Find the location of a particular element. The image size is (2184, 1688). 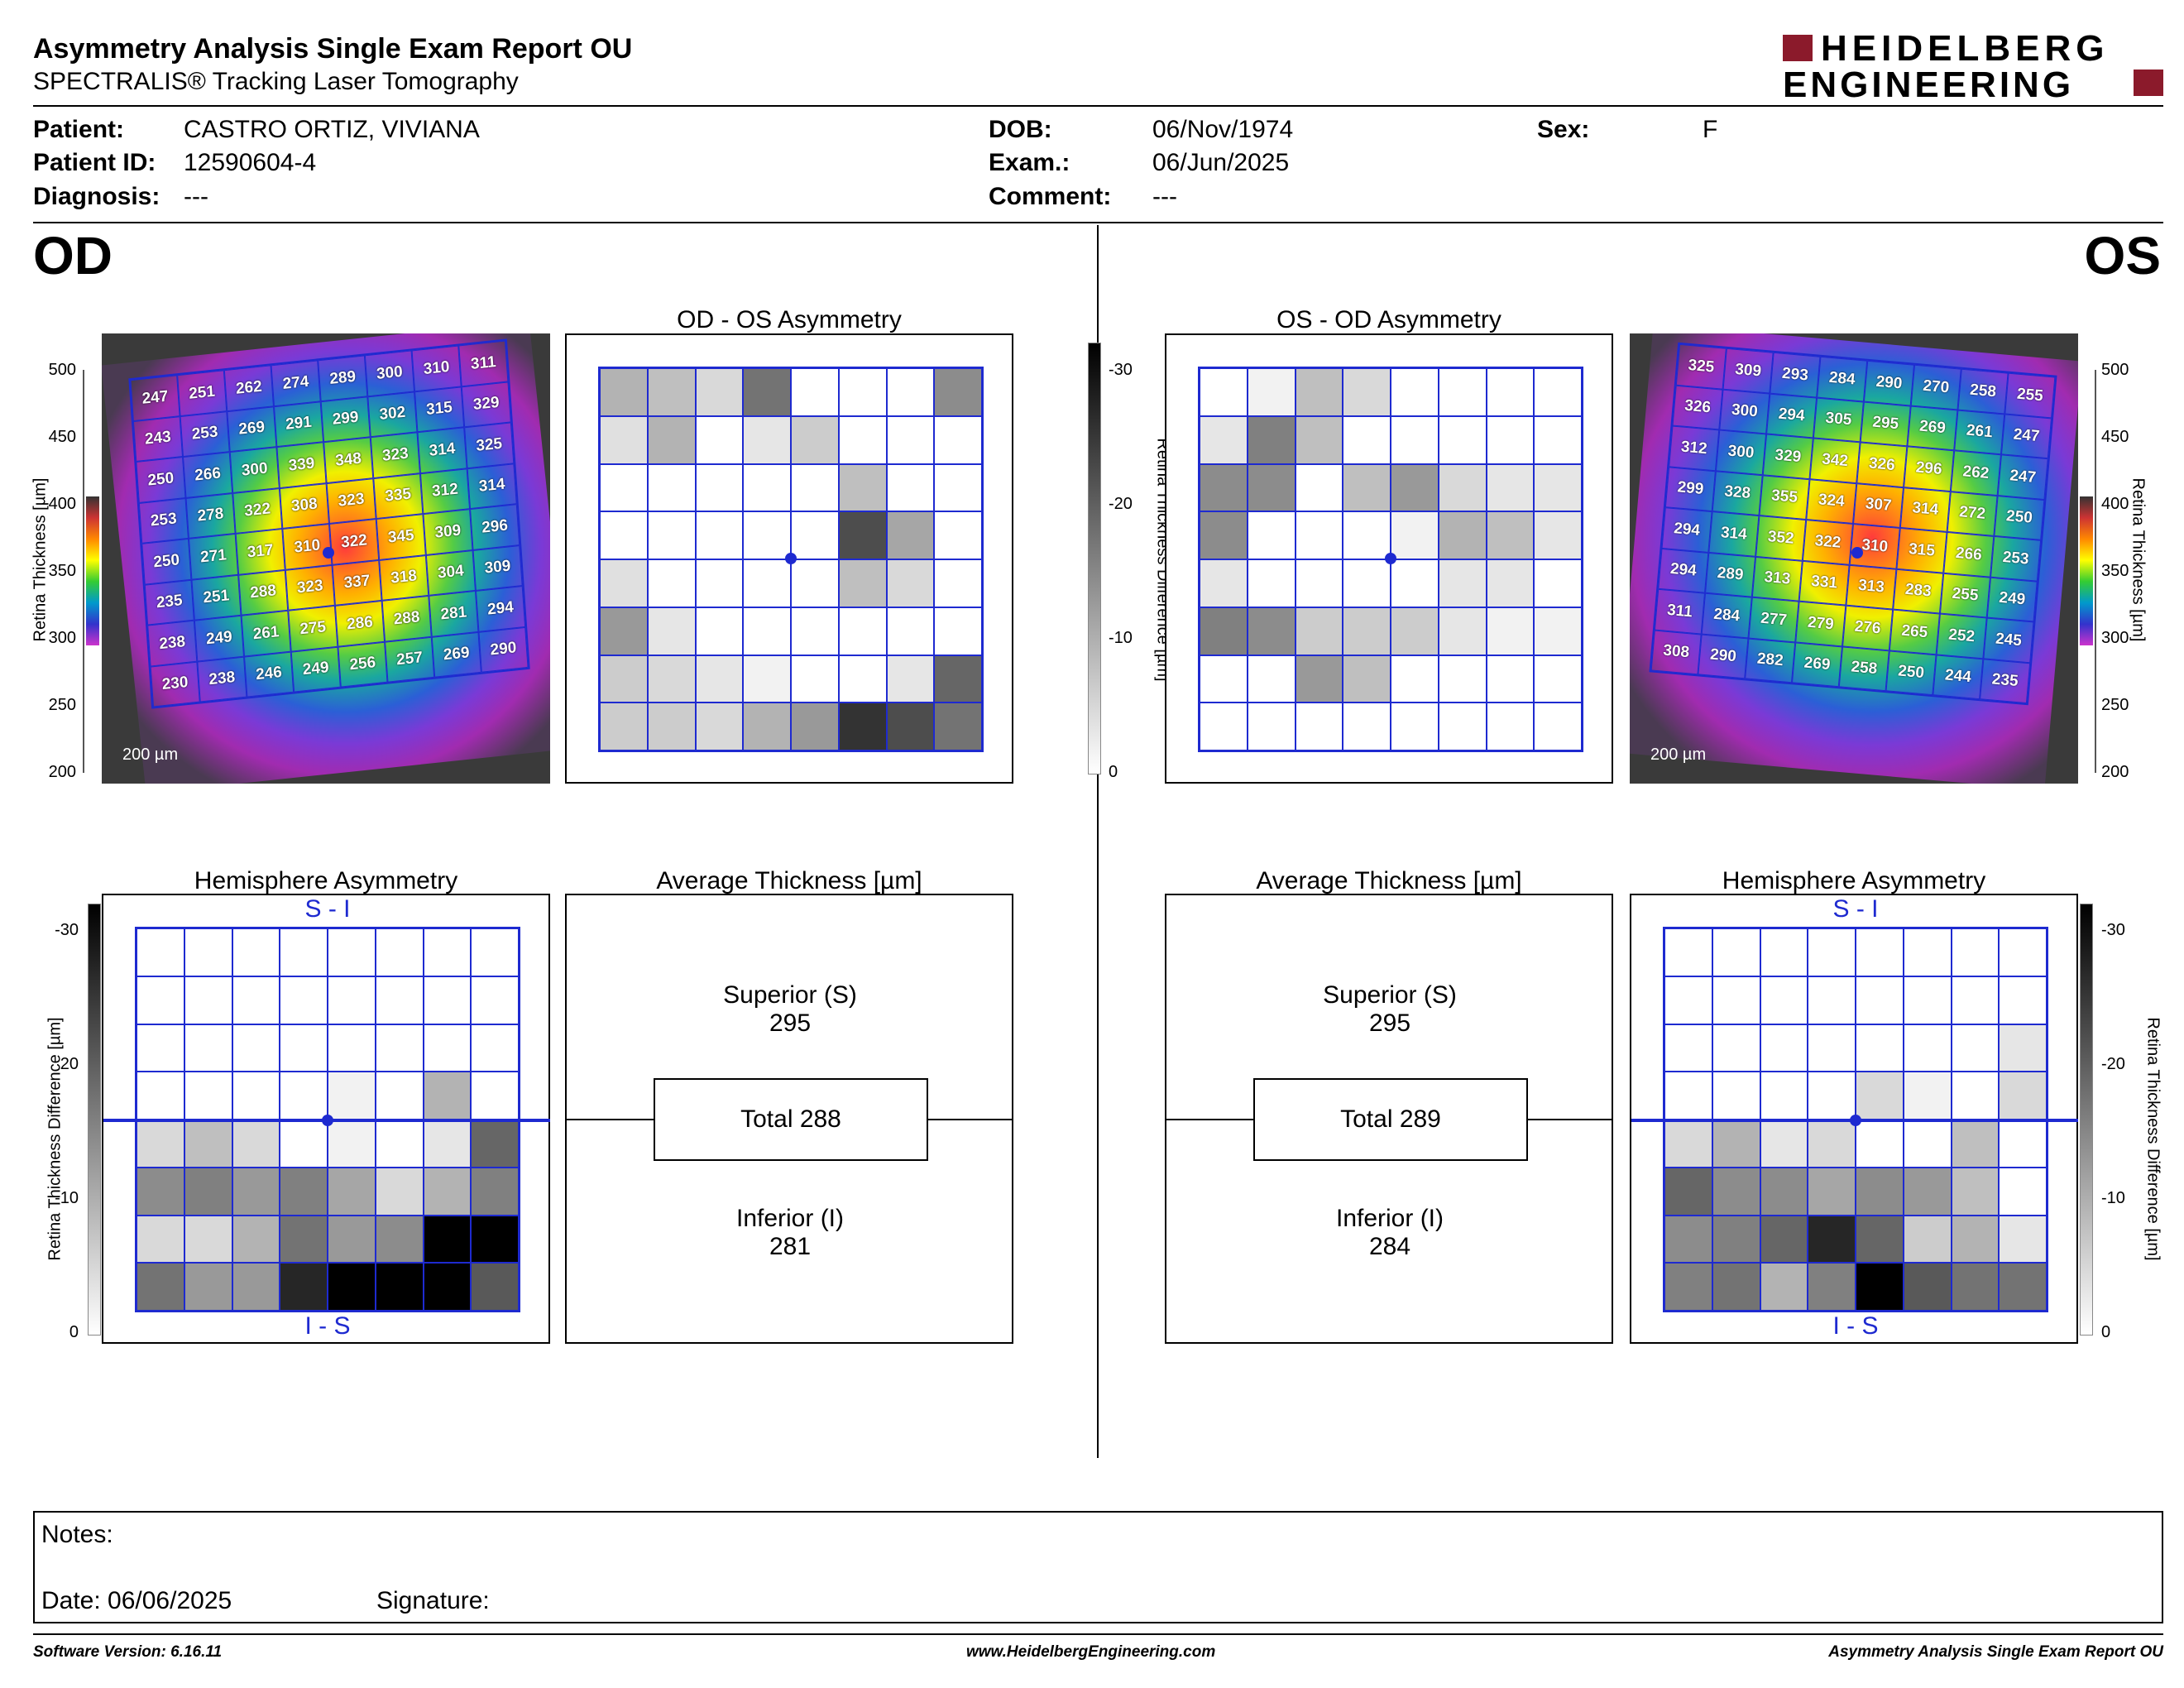

os-thickness-value: 300 is located at coordinates (1741, 452).